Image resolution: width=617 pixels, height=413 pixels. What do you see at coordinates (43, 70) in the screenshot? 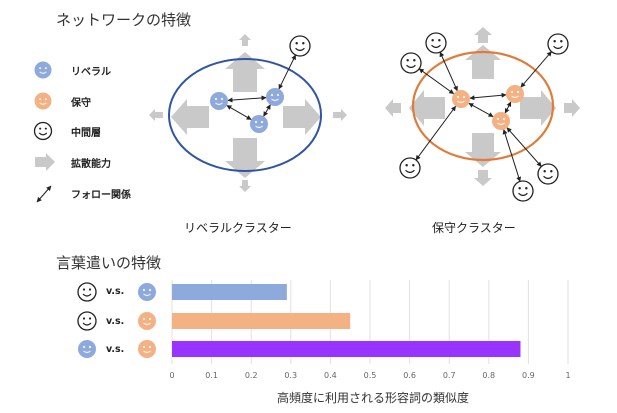
I see `legend-liberal-node-icon` at bounding box center [43, 70].